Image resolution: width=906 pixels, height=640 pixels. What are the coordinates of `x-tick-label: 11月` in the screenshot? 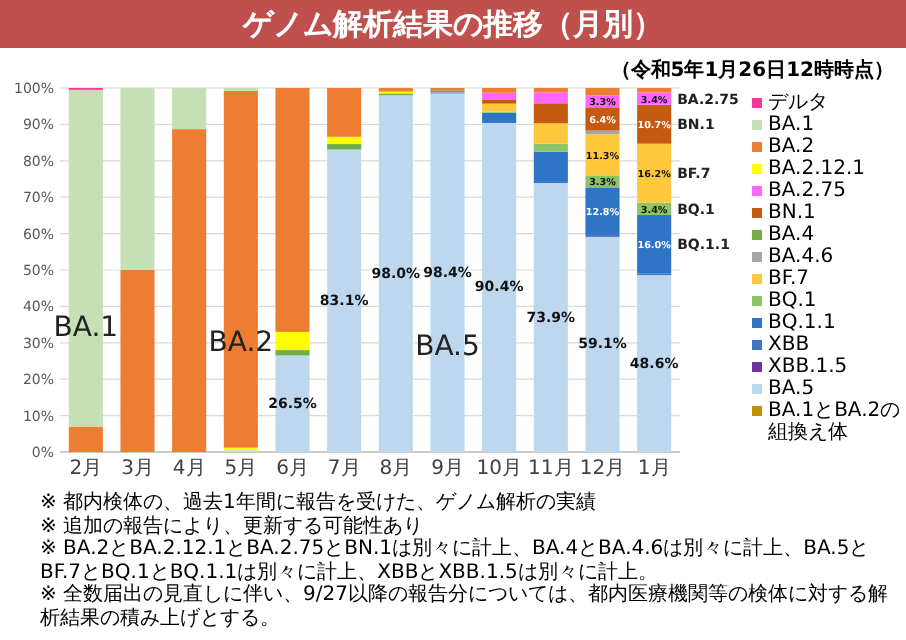 It's located at (551, 469).